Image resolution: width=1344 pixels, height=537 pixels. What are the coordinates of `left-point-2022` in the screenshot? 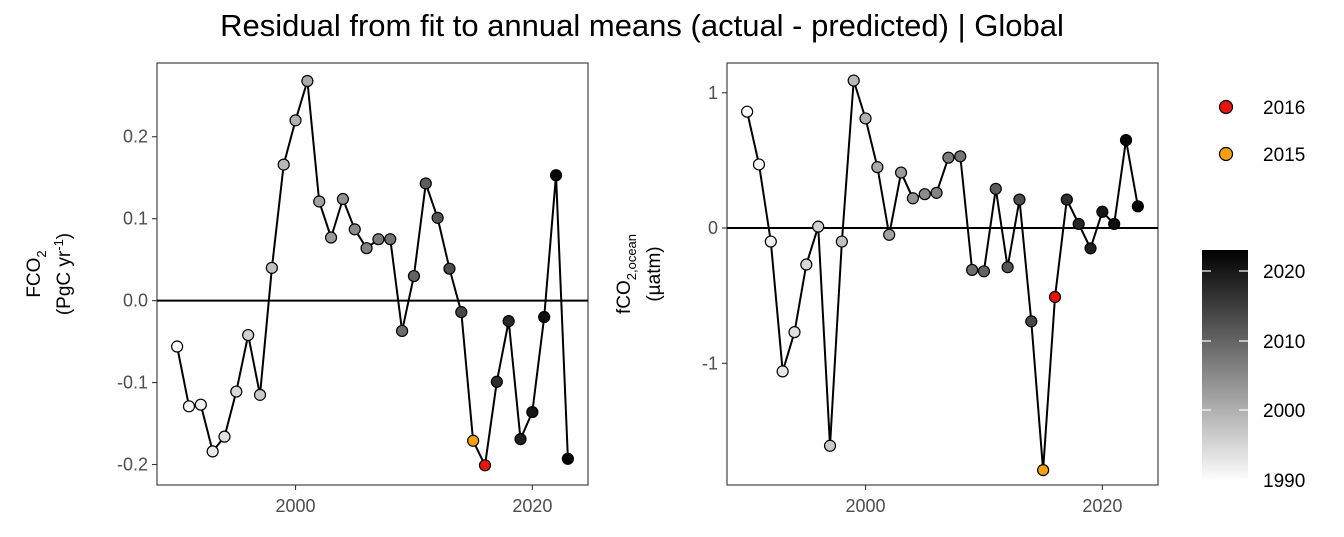 It's located at (556, 175).